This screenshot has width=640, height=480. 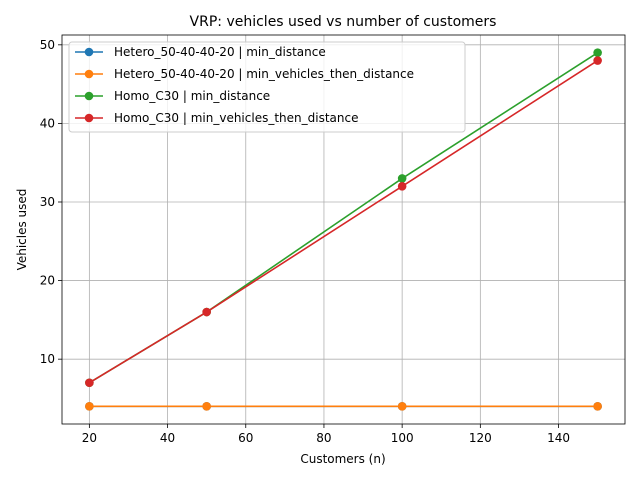 What do you see at coordinates (47, 45) in the screenshot?
I see `y-tick-label: 50` at bounding box center [47, 45].